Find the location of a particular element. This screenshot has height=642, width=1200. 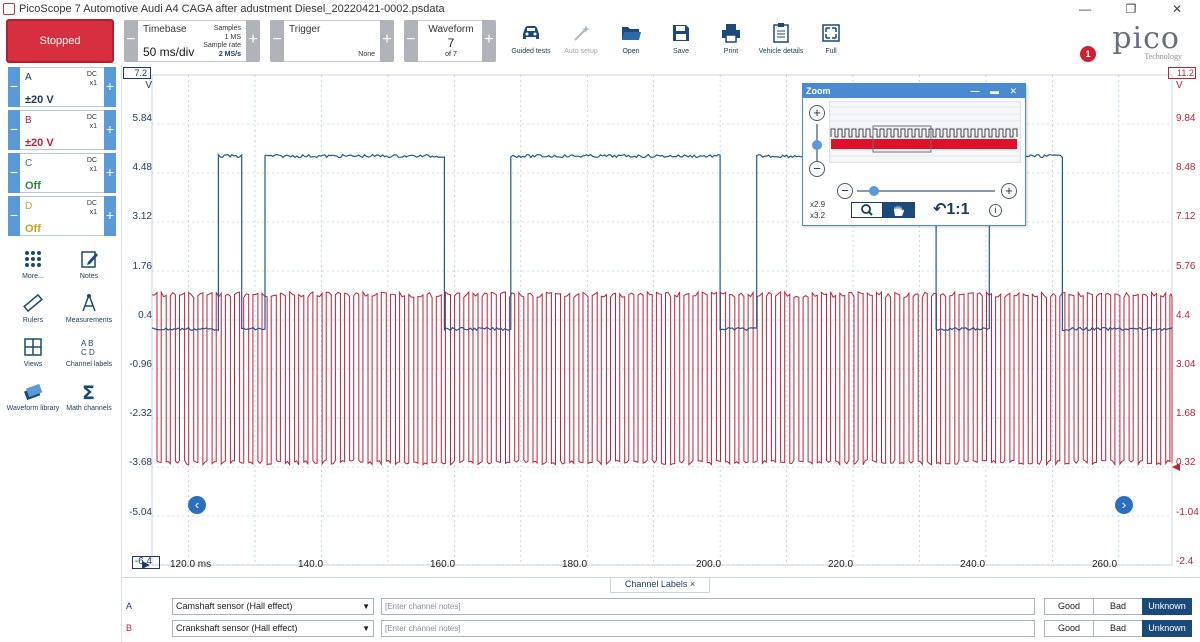

channel-d-coupling: DC x1 is located at coordinates (91, 208).